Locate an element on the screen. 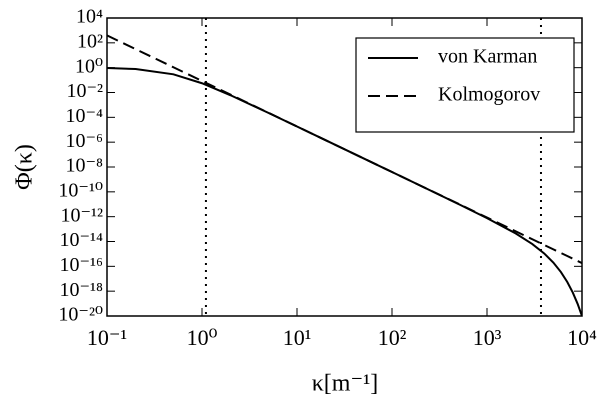 Image resolution: width=611 pixels, height=403 pixels. y-tick-label: 10⁰ is located at coordinates (89, 66).